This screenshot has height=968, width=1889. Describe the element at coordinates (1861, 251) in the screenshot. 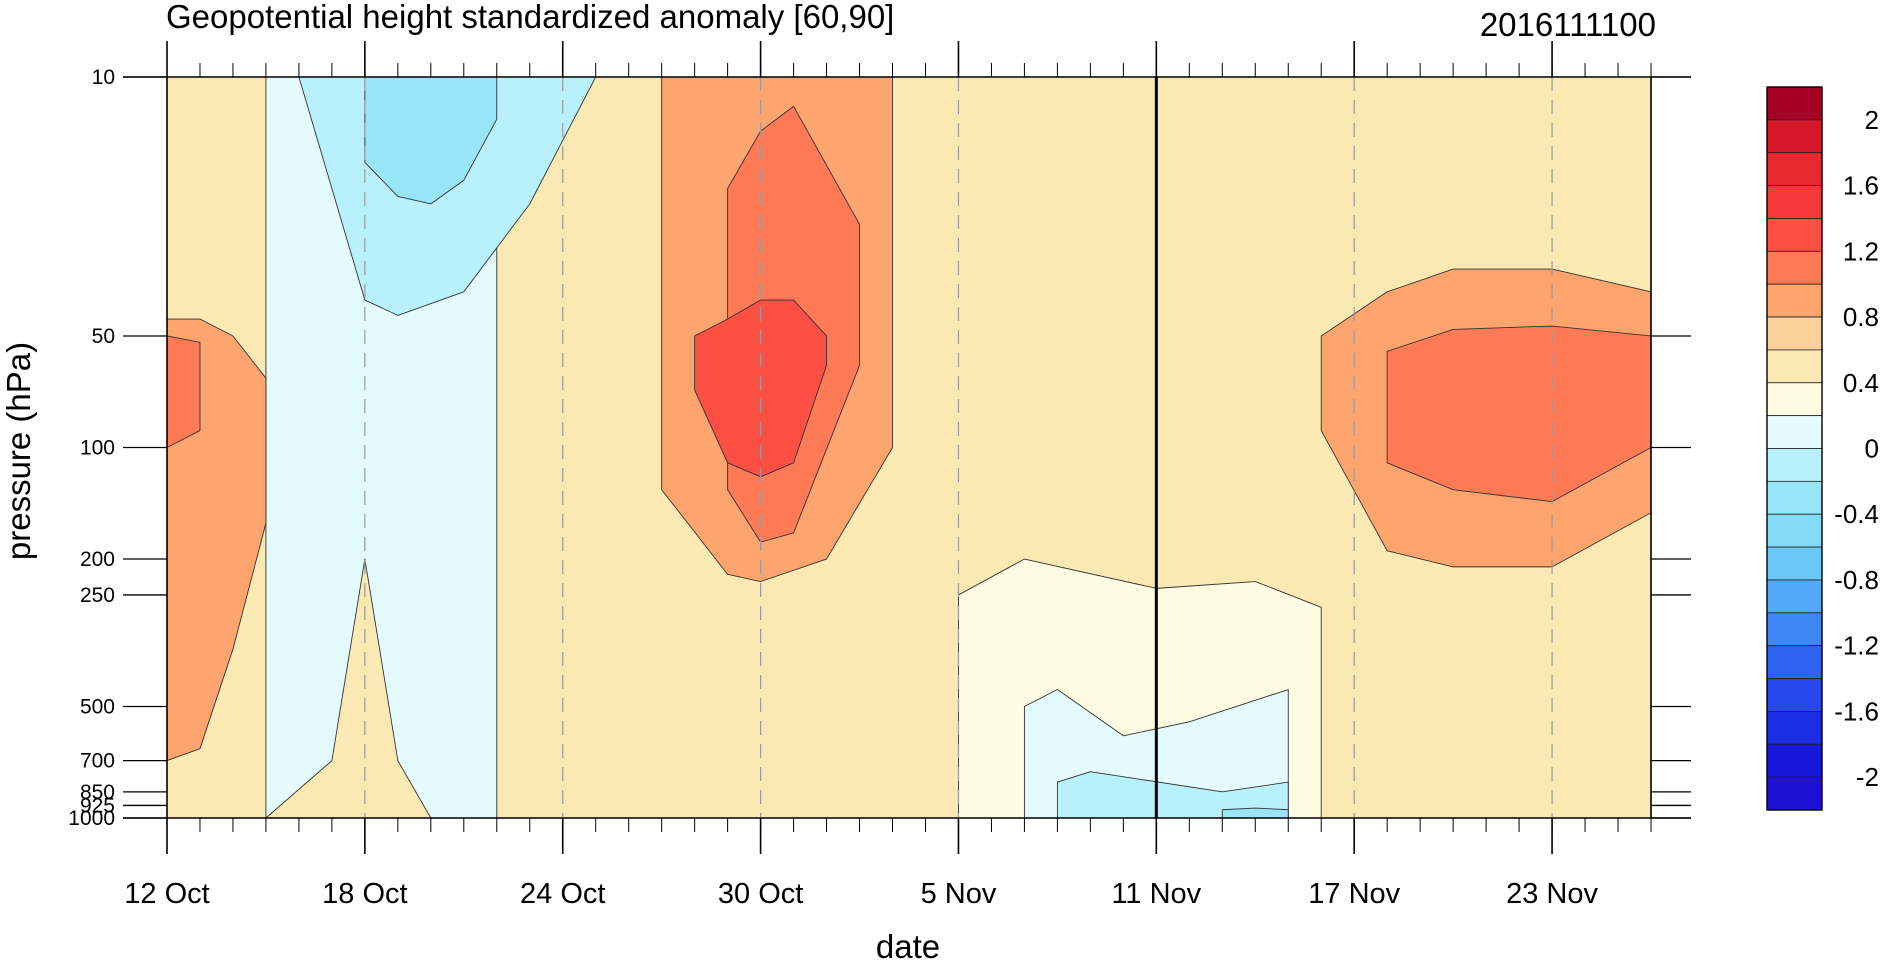

I see `colorbar-tick-label: 1.2` at that location.